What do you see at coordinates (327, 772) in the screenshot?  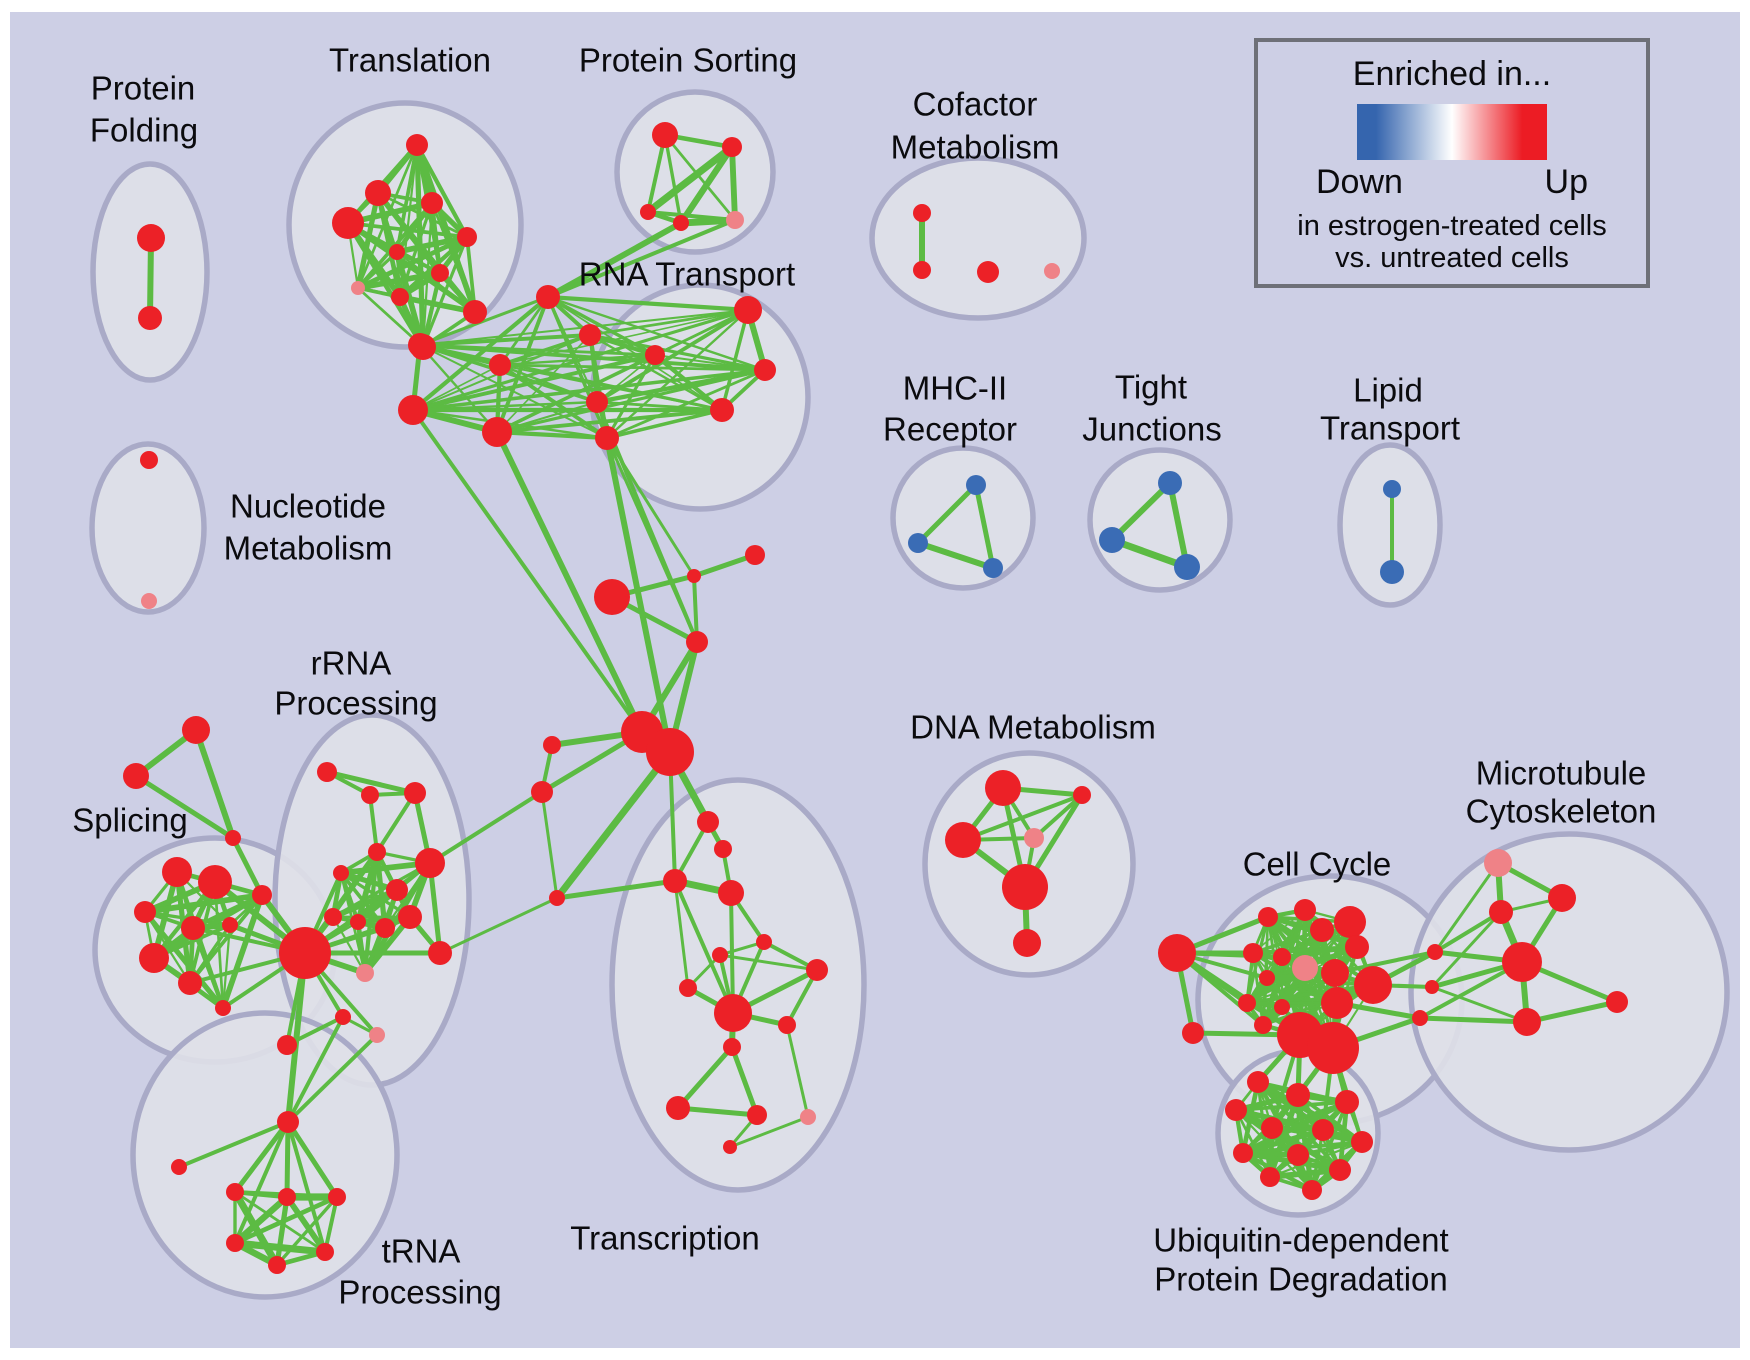 I see `gene-set-node-rr1-up` at bounding box center [327, 772].